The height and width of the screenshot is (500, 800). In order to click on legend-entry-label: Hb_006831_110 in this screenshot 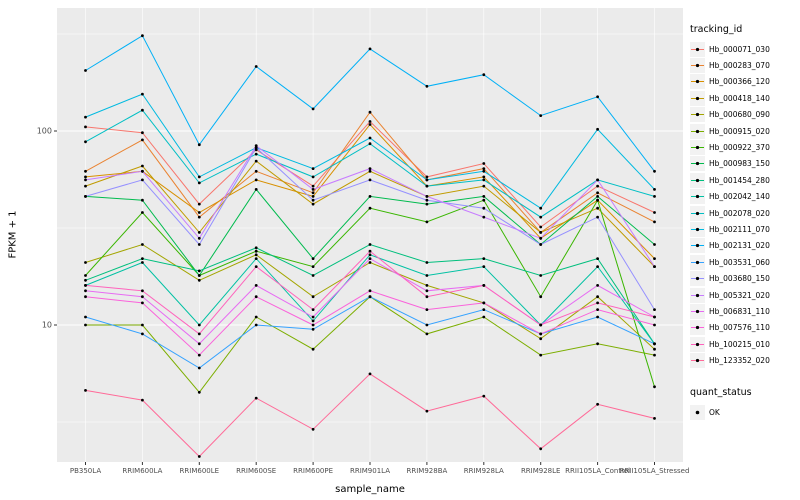, I will do `click(739, 311)`.